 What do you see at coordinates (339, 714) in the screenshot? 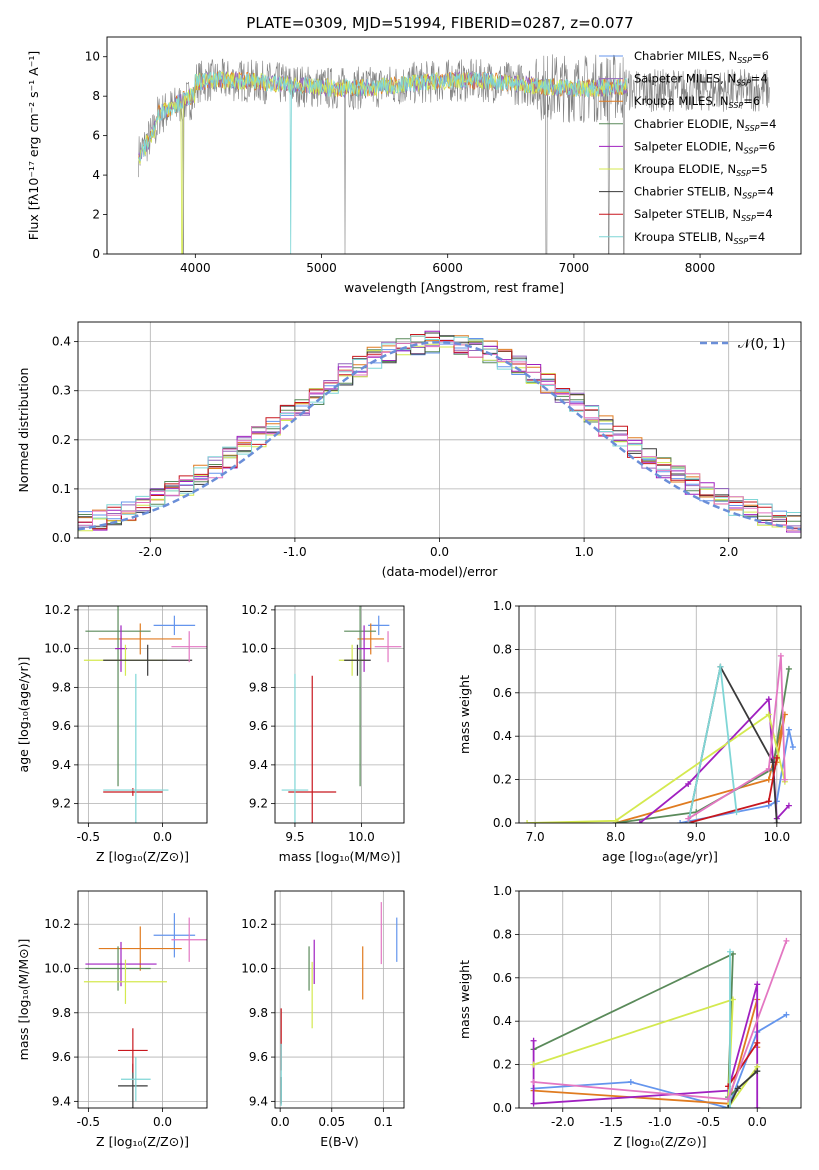
I see `grid-age-vs-mass` at bounding box center [339, 714].